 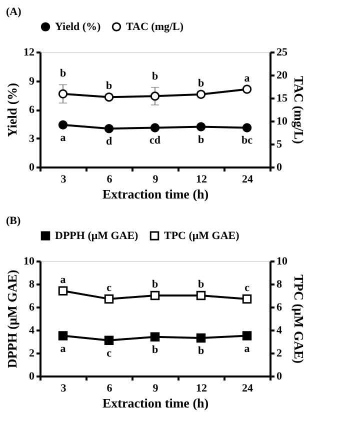 I want to click on chart-title: (A), so click(x=14, y=12).